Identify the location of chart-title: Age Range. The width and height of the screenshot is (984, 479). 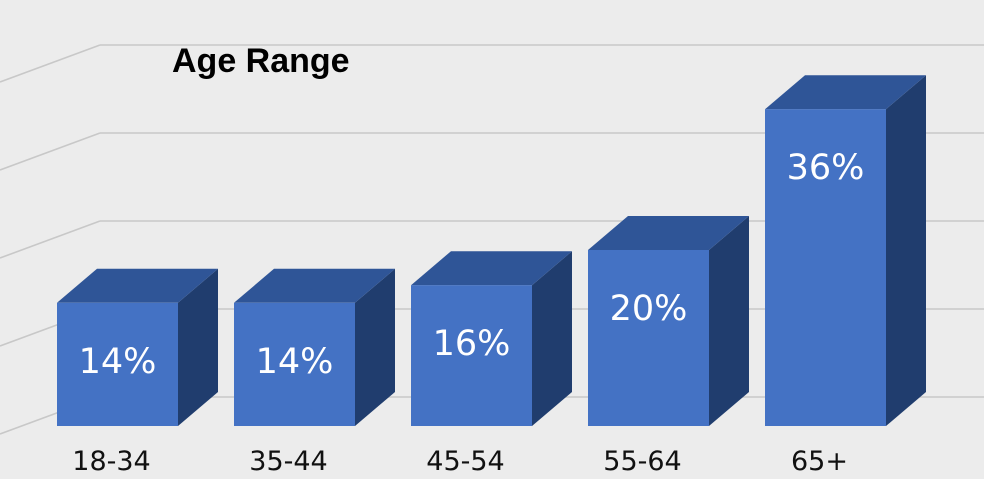
(261, 61).